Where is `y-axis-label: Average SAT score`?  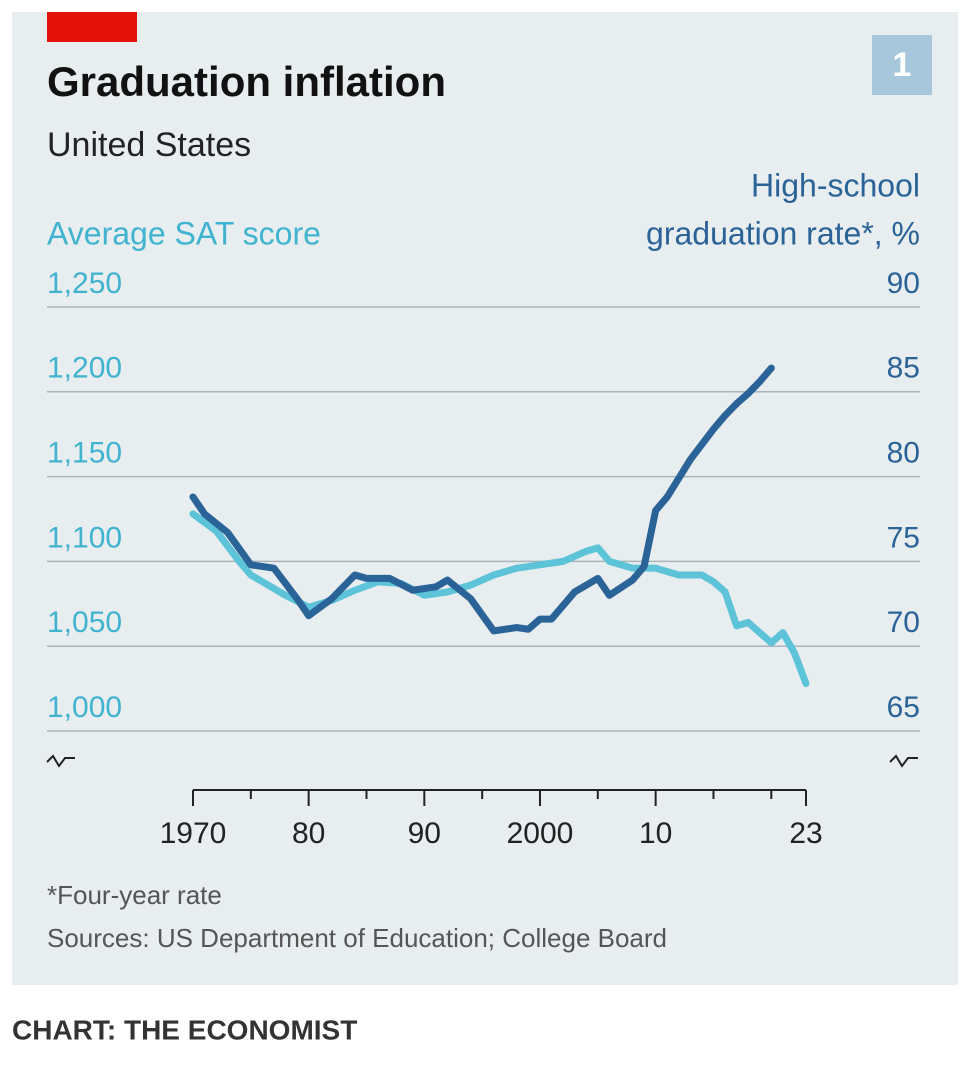 y-axis-label: Average SAT score is located at coordinates (184, 233).